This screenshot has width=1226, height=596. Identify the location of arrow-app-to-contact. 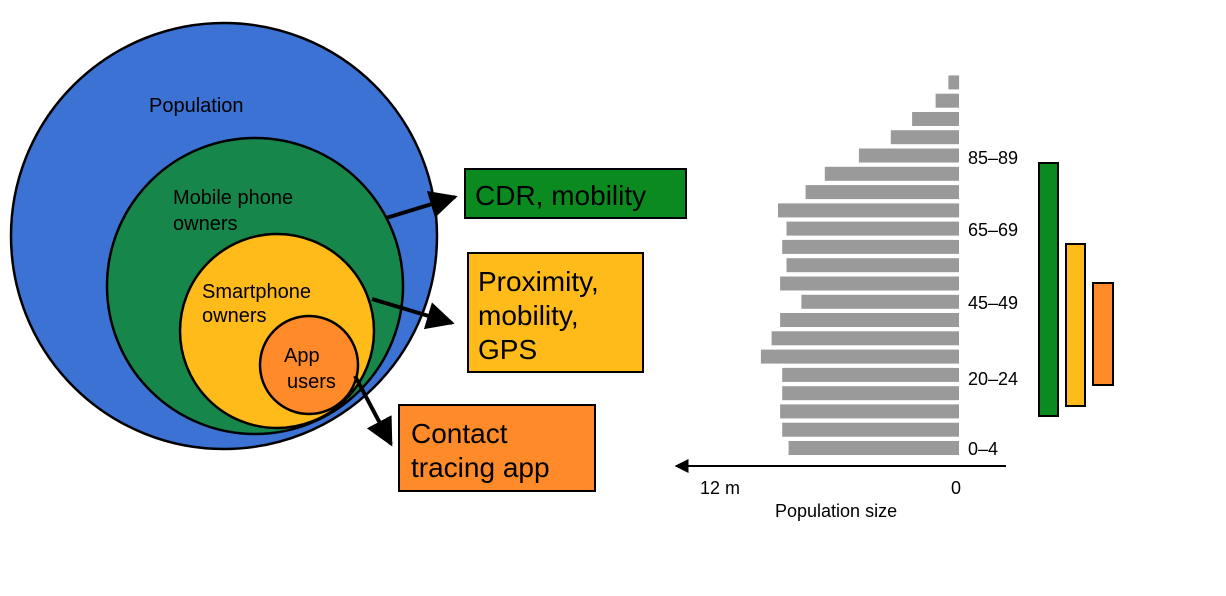
(373, 411).